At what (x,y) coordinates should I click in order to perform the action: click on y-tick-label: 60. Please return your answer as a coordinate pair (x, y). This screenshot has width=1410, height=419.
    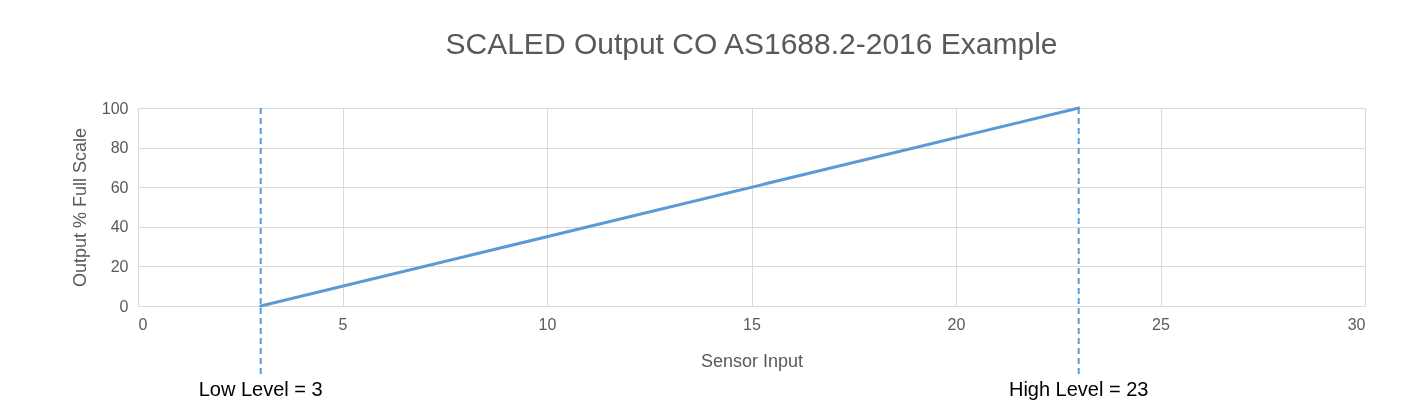
    Looking at the image, I should click on (119, 187).